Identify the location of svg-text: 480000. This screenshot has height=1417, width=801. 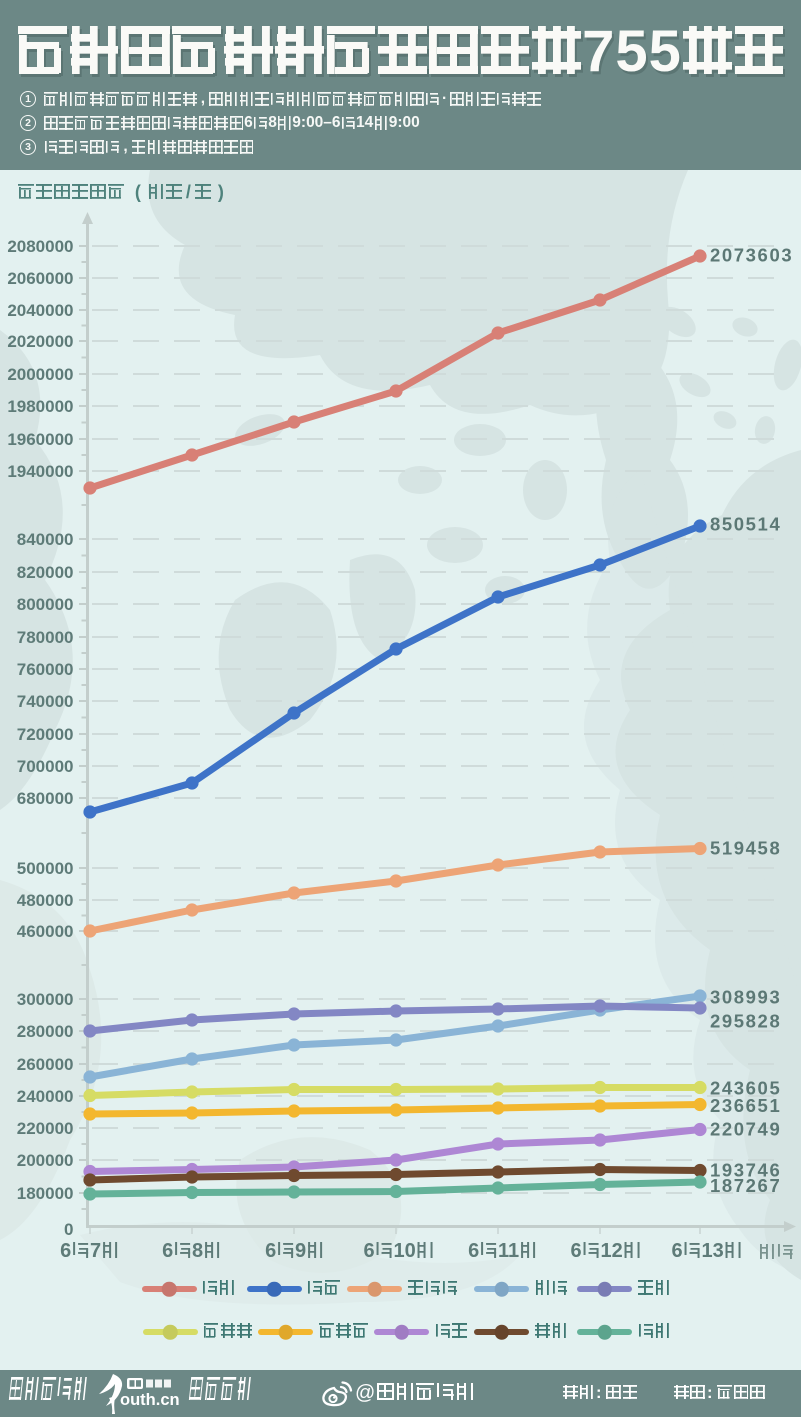
(45, 900).